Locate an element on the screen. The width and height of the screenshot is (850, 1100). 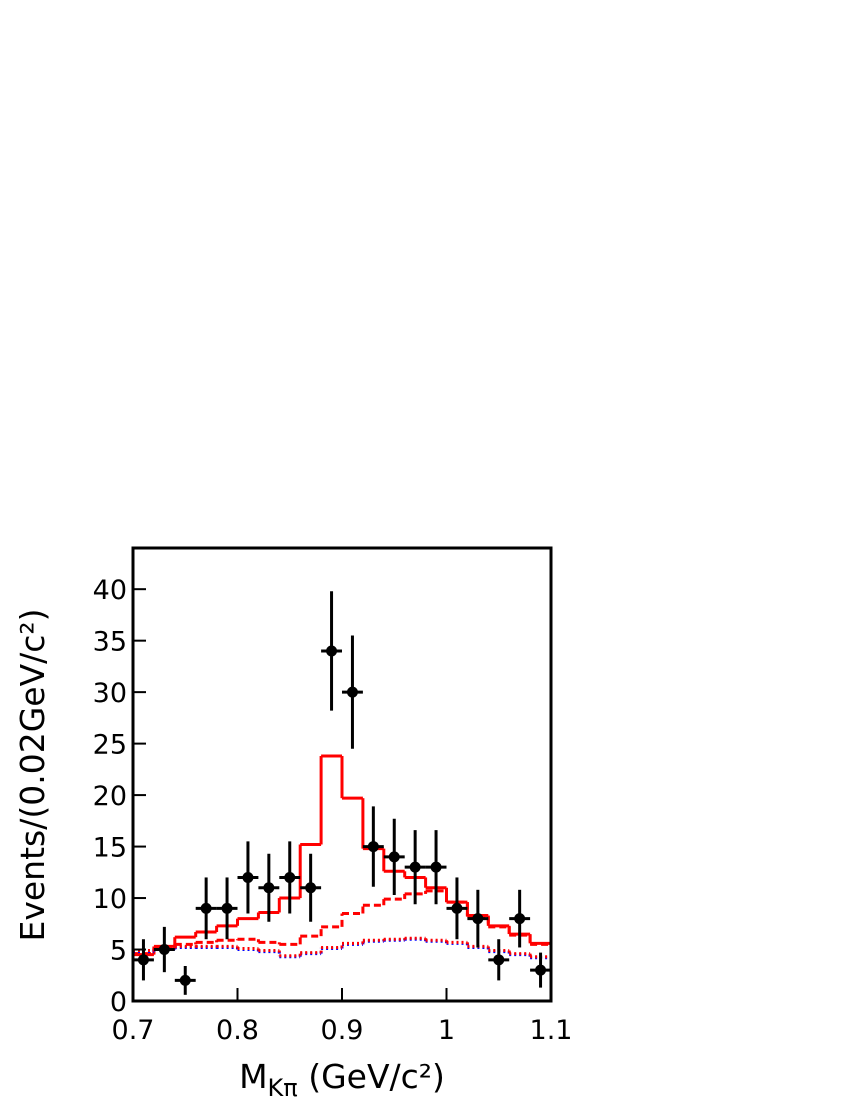
x-label-main: M is located at coordinates (253, 1076).